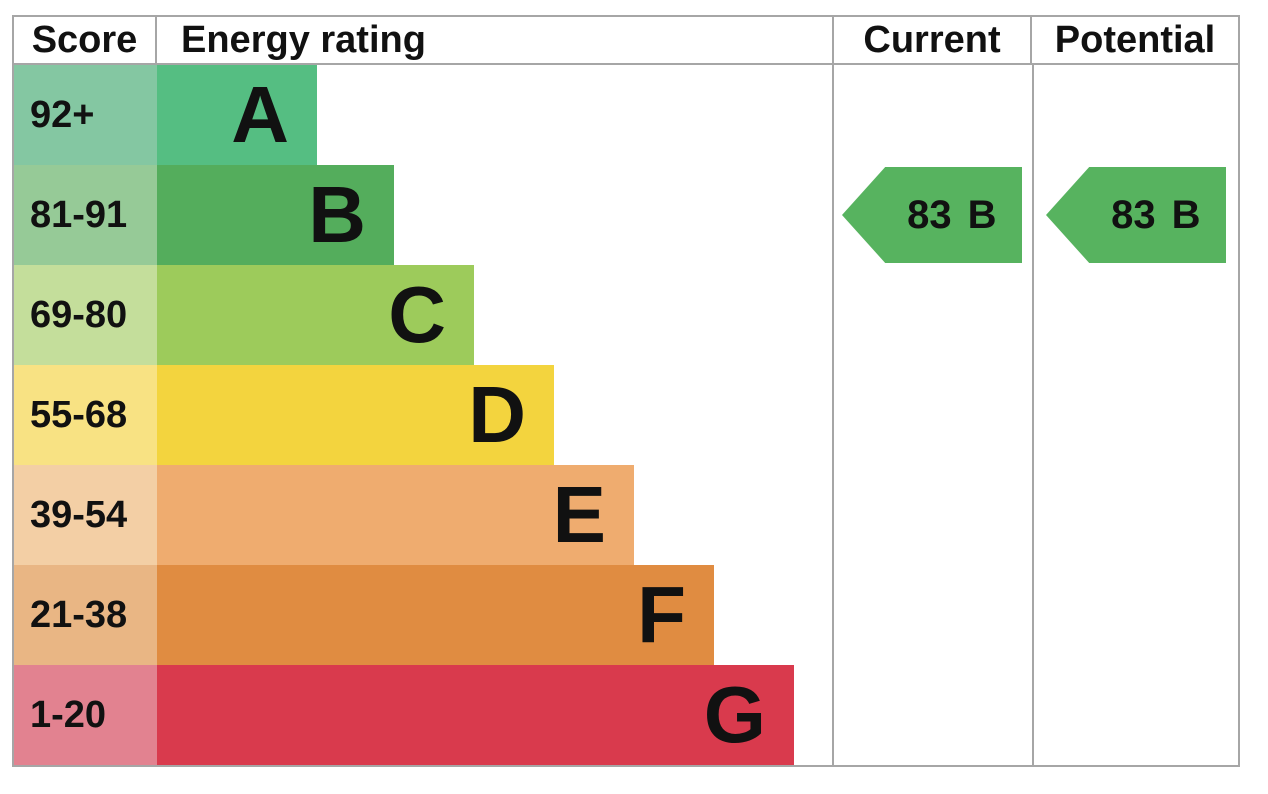 This screenshot has height=794, width=1268. Describe the element at coordinates (982, 215) in the screenshot. I see `current-band-letter: B` at that location.